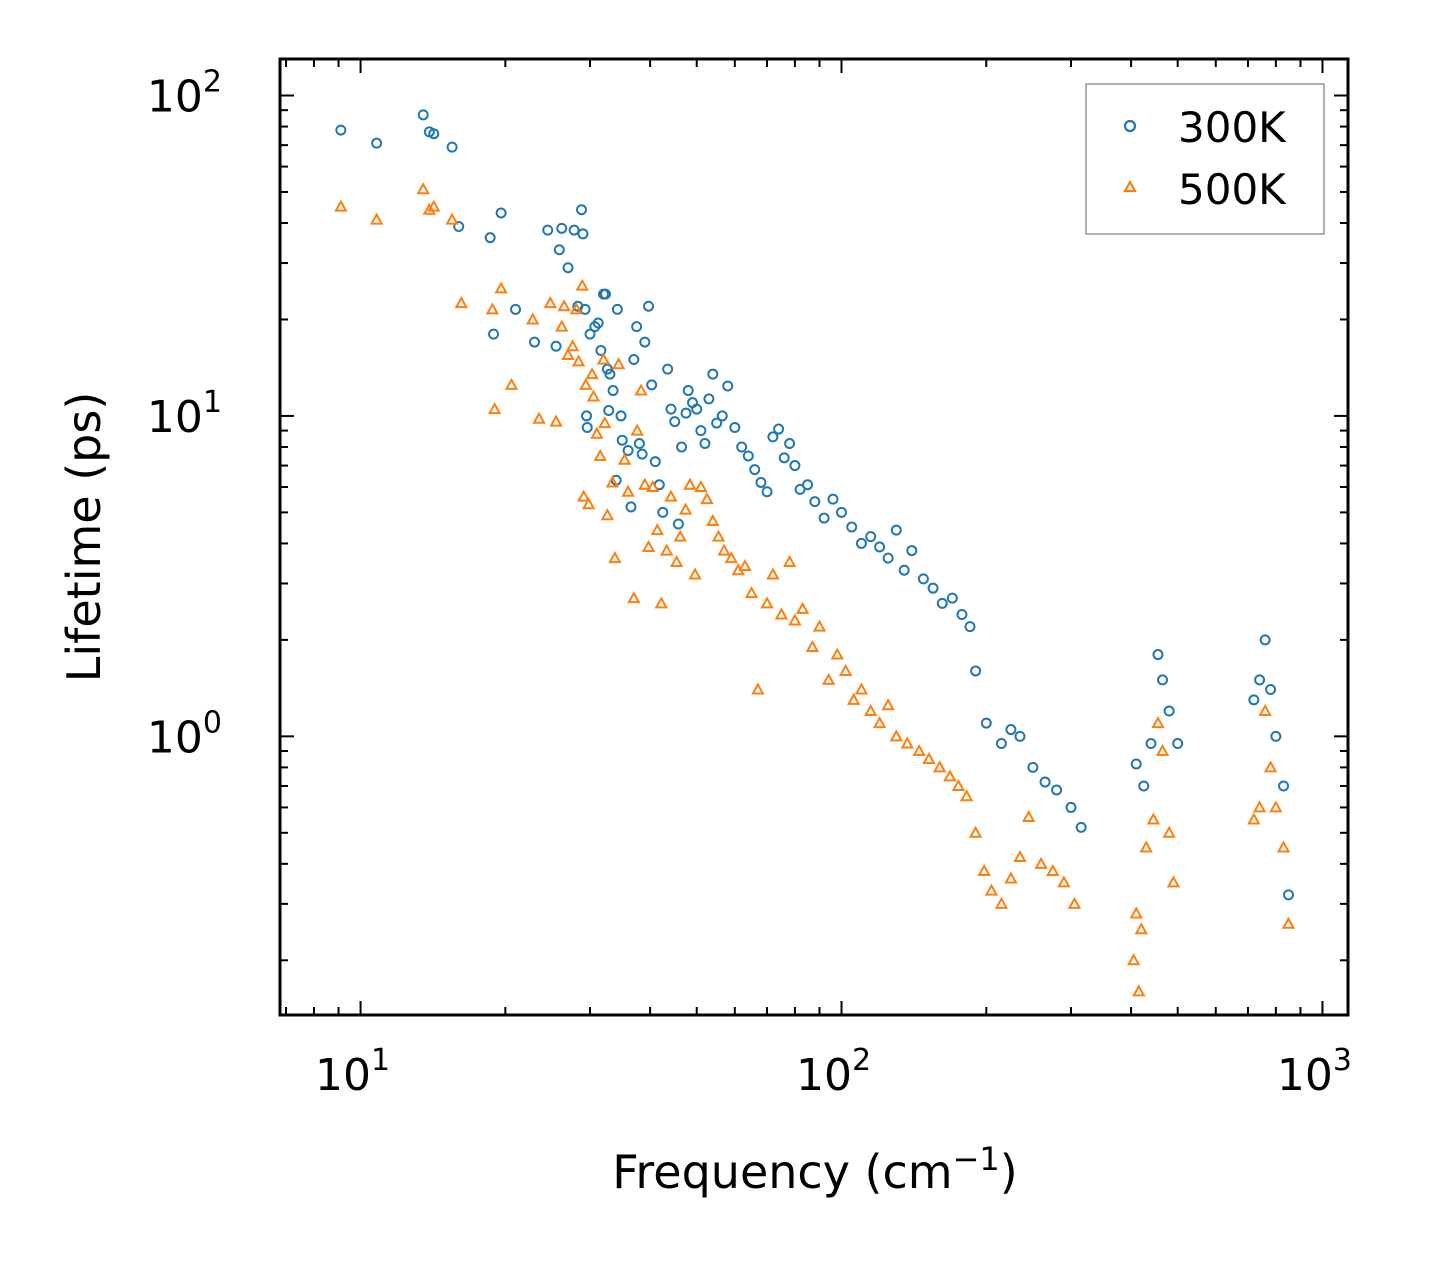  I want to click on y-tick-label-base: 10, so click(175, 737).